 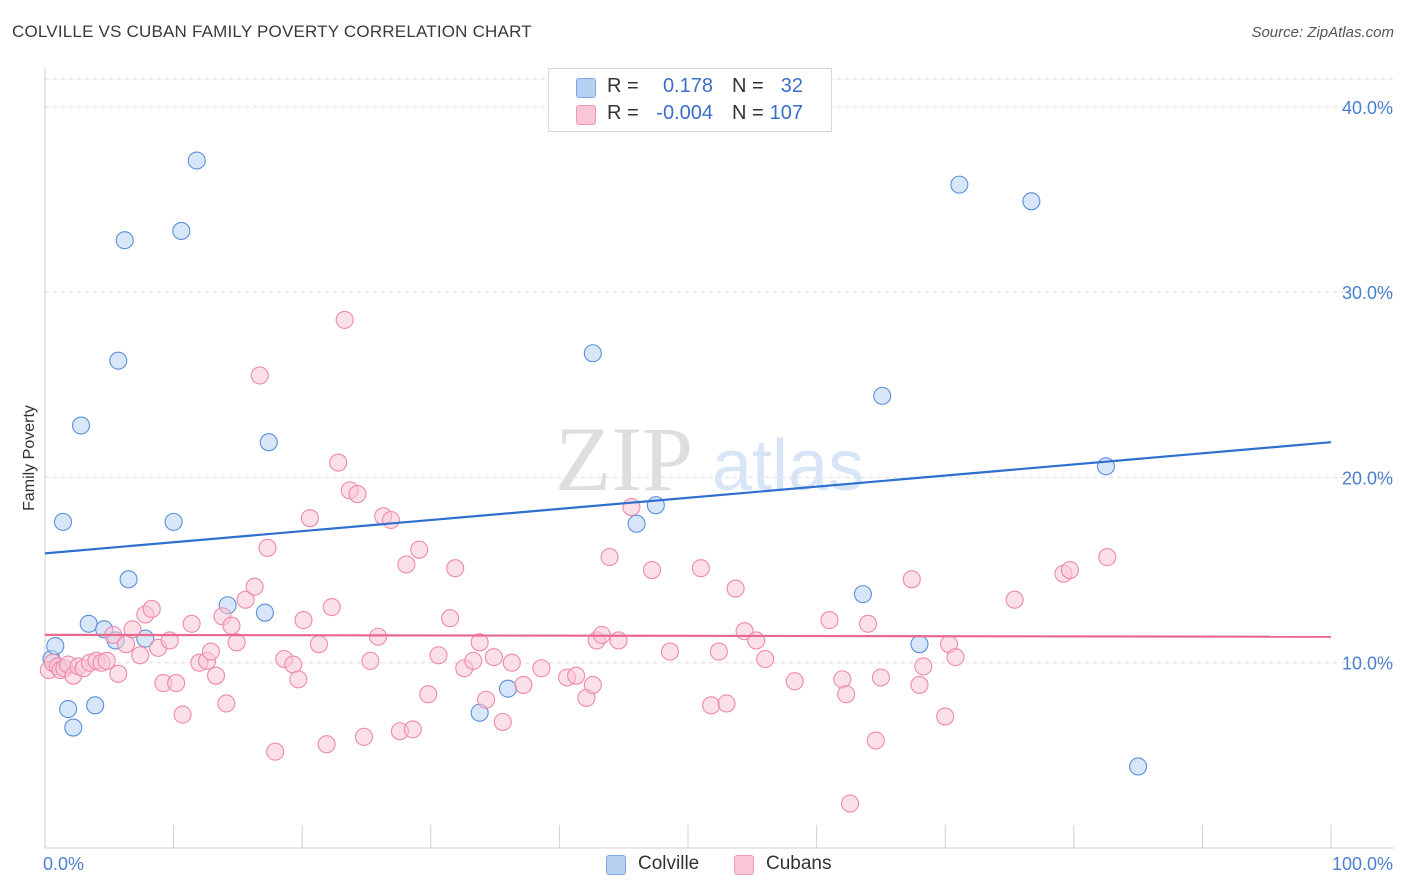 I want to click on legend-n-value: 107, so click(x=786, y=113).